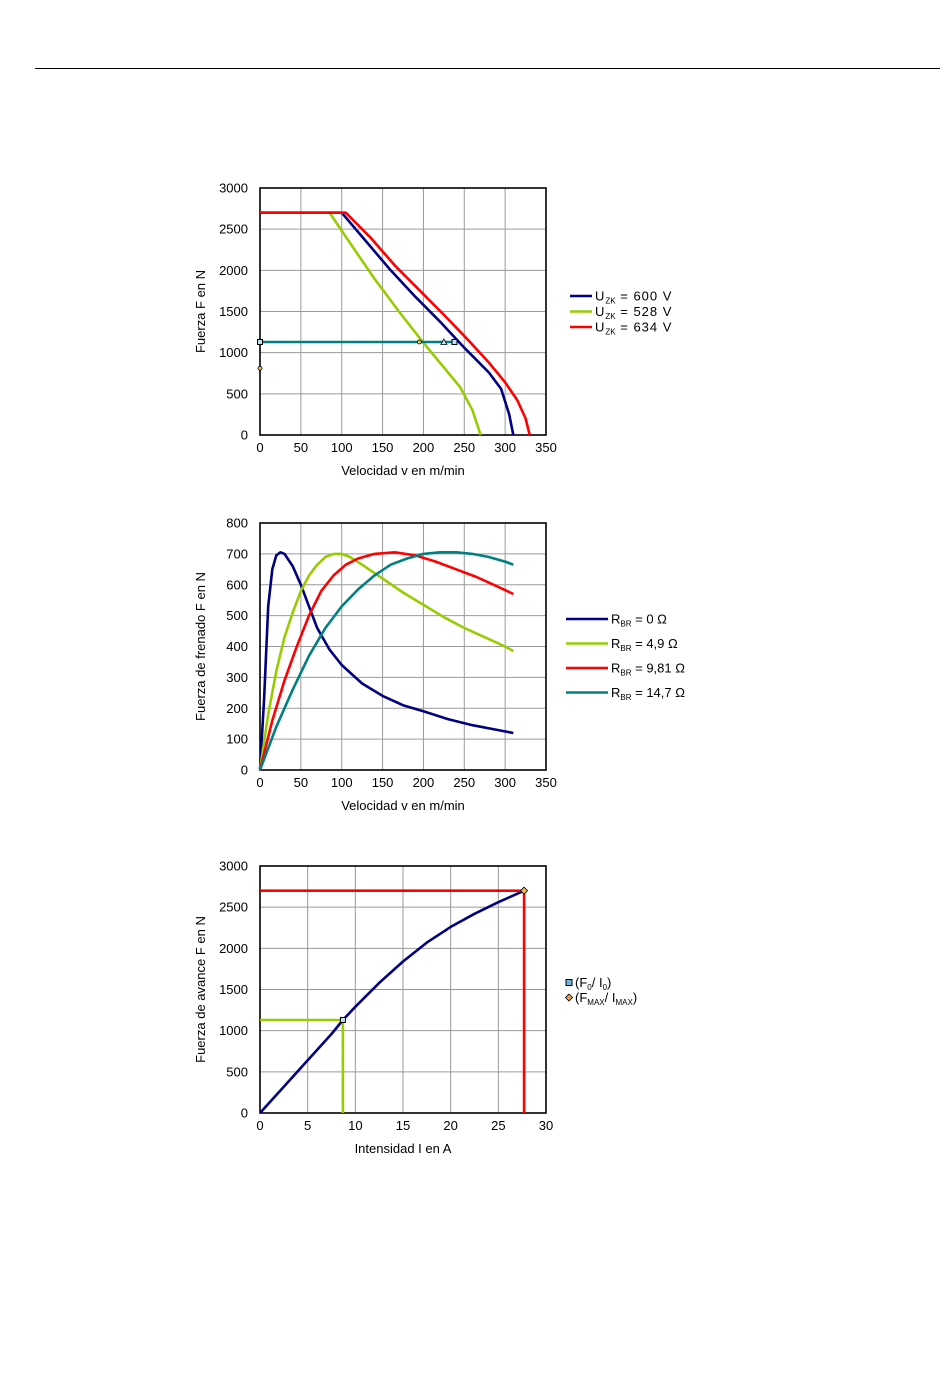 The width and height of the screenshot is (950, 1397). Describe the element at coordinates (498, 1125) in the screenshot. I see `x-tick-label: 25` at that location.